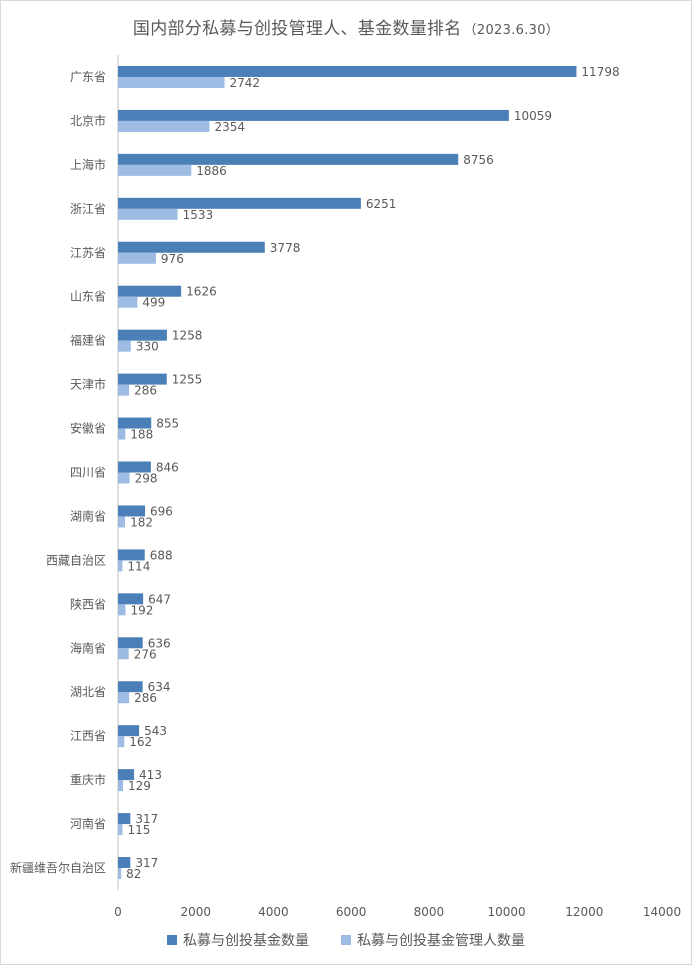 The image size is (692, 965). What do you see at coordinates (429, 912) in the screenshot?
I see `x-tick-label: 8000` at bounding box center [429, 912].